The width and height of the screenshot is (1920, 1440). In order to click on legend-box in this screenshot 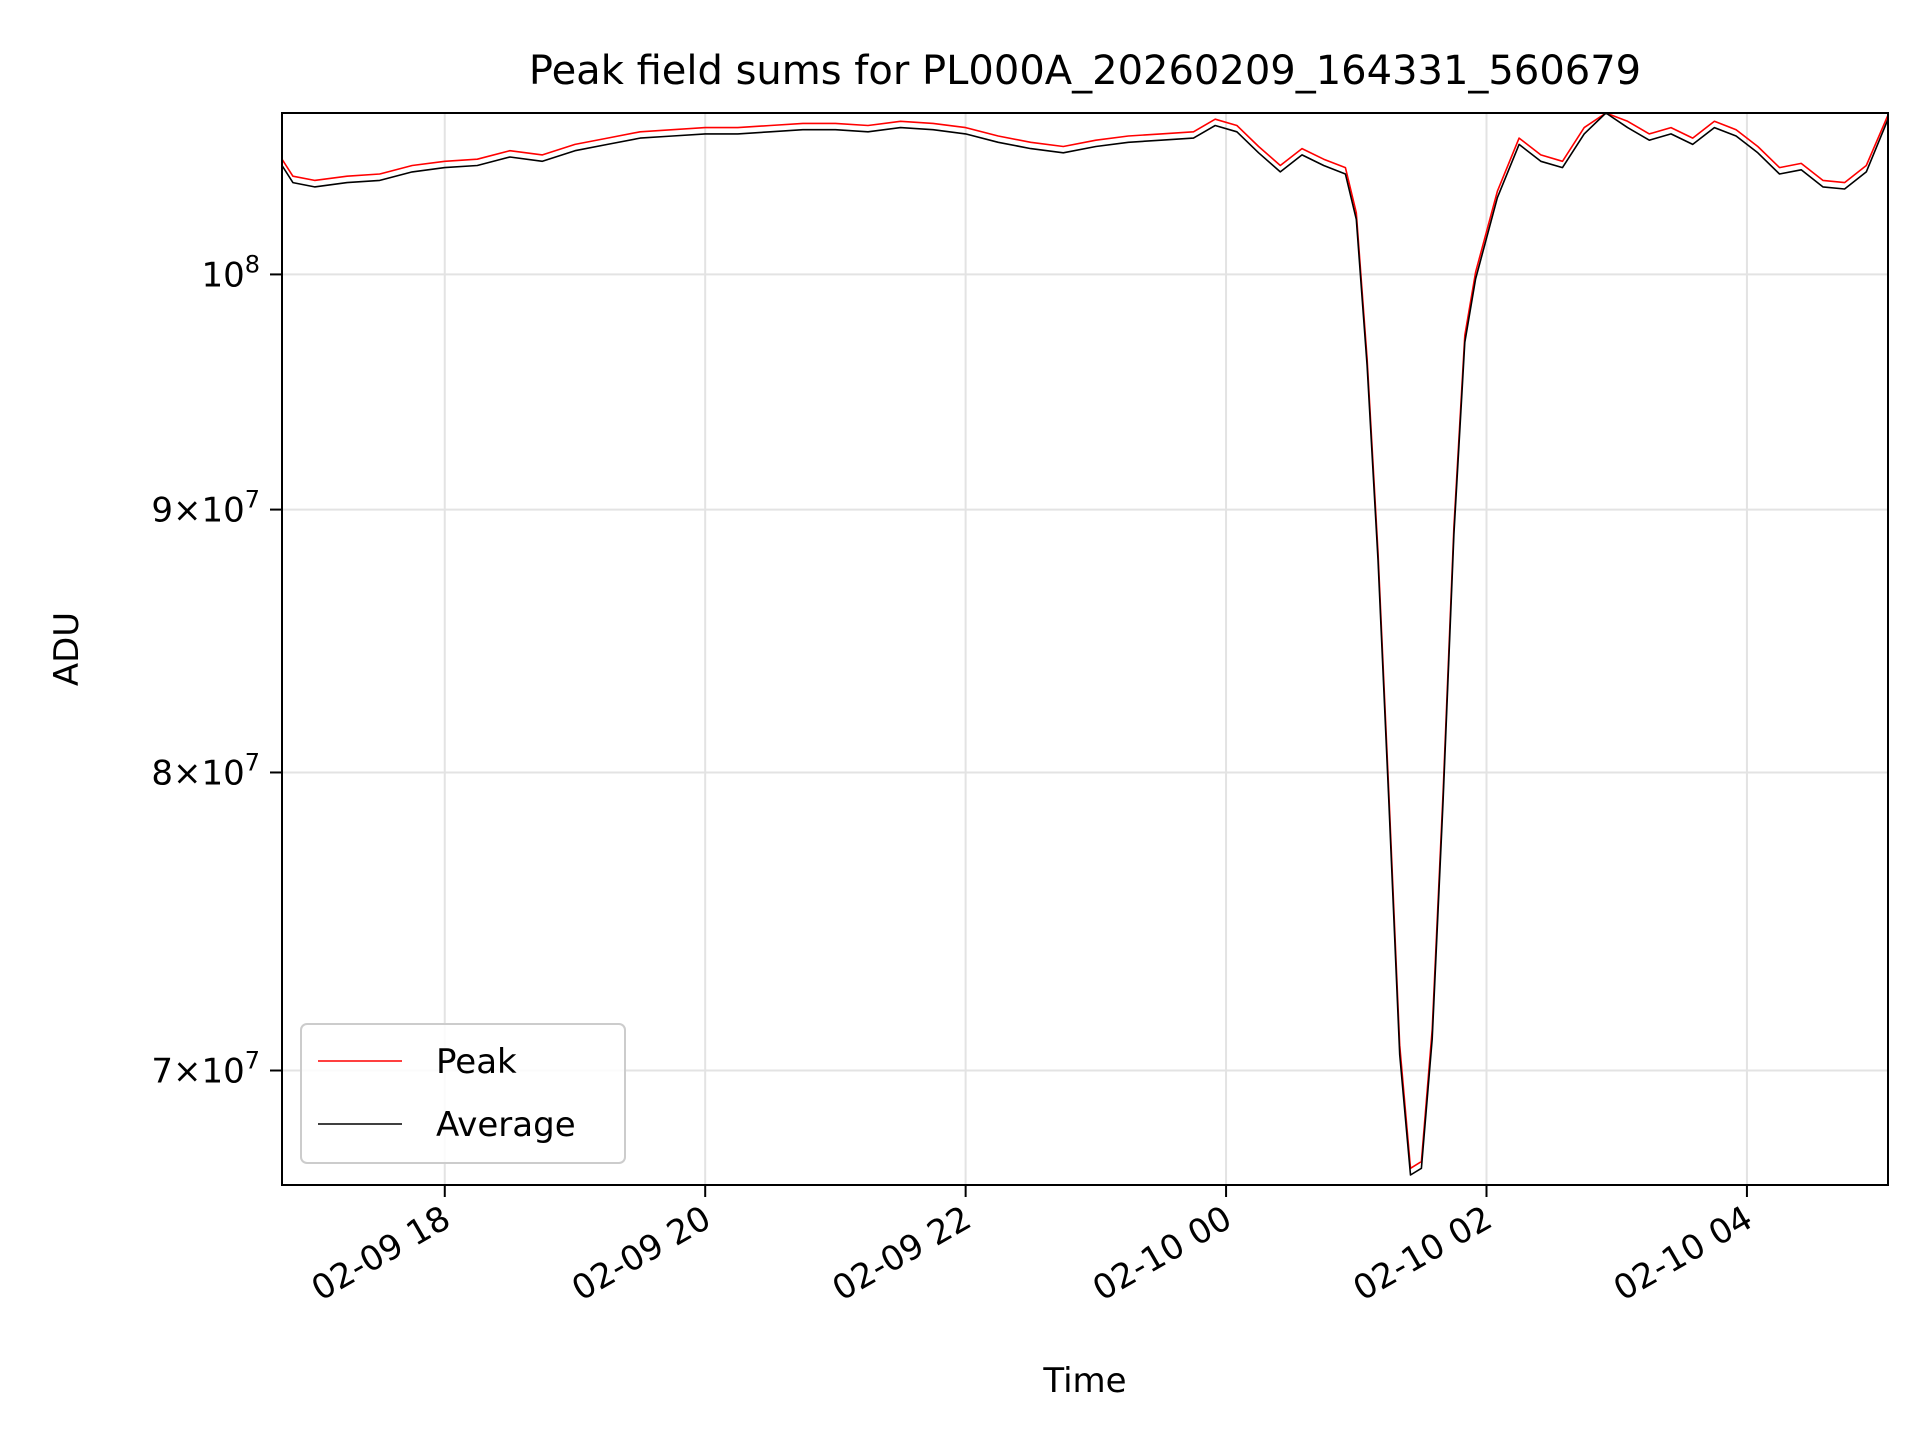, I will do `click(463, 1093)`.